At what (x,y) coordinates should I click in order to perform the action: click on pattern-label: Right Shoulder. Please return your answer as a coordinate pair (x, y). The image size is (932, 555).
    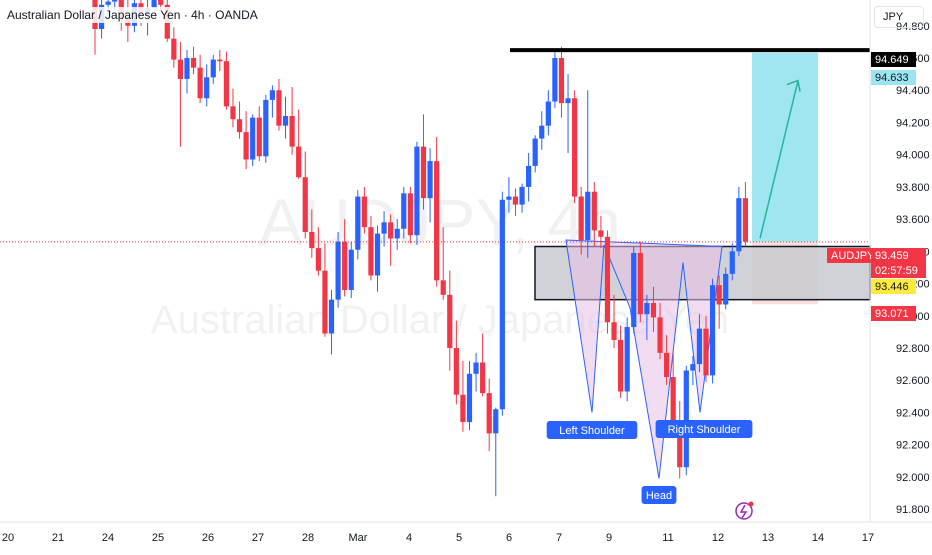
    Looking at the image, I should click on (704, 429).